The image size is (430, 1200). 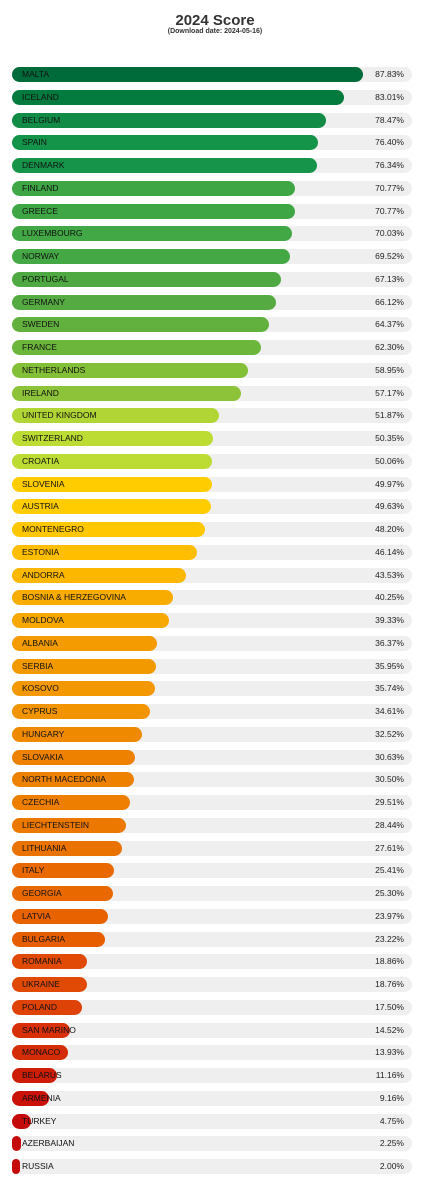 I want to click on category-label: SLOVAKIA, so click(x=43, y=756).